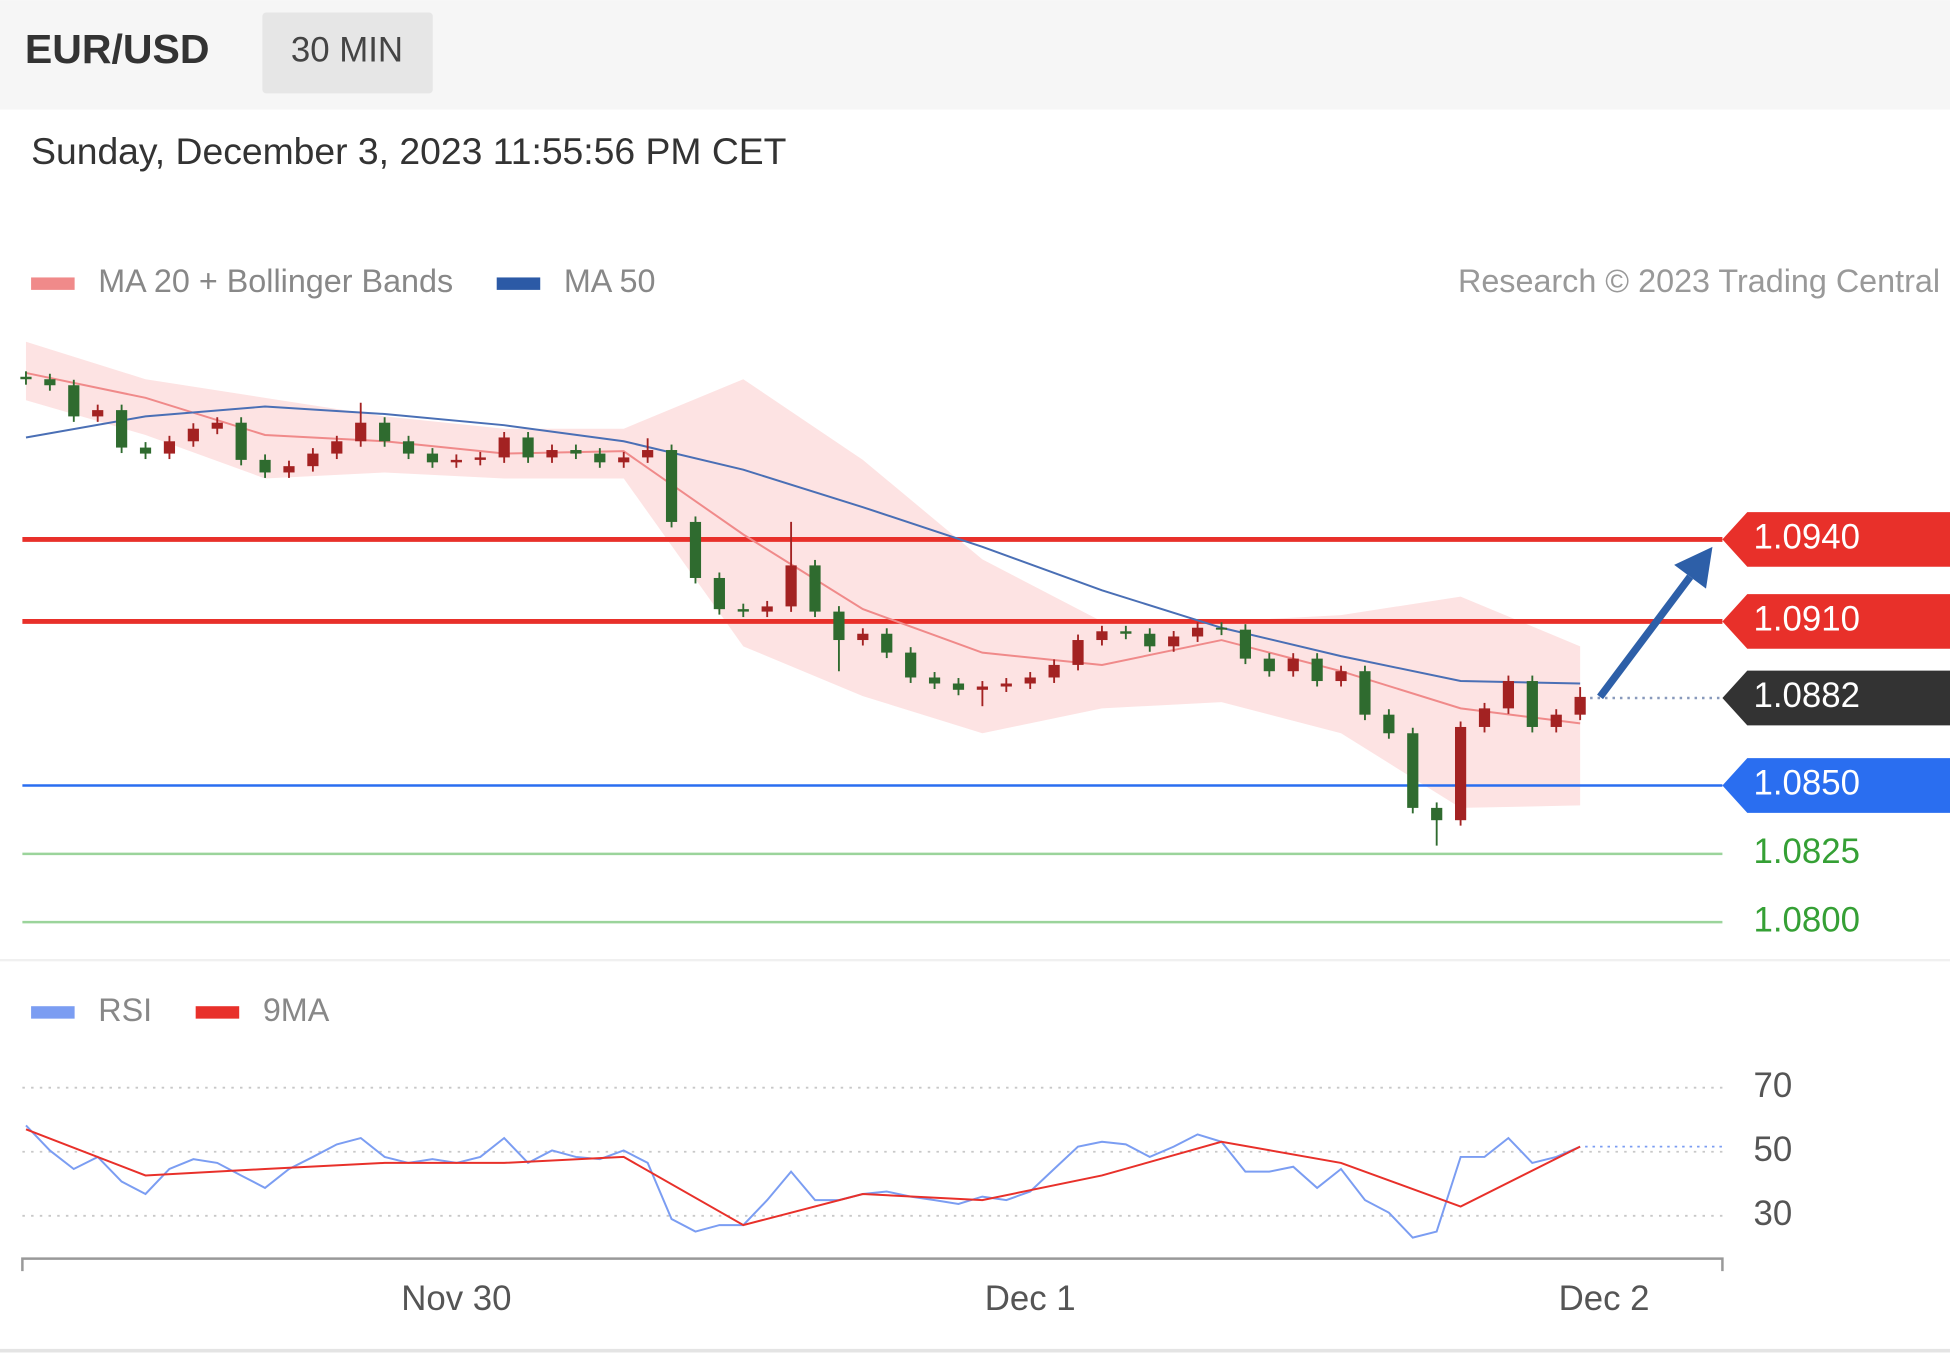  Describe the element at coordinates (1807, 919) in the screenshot. I see `level-label: 1.0800` at that location.